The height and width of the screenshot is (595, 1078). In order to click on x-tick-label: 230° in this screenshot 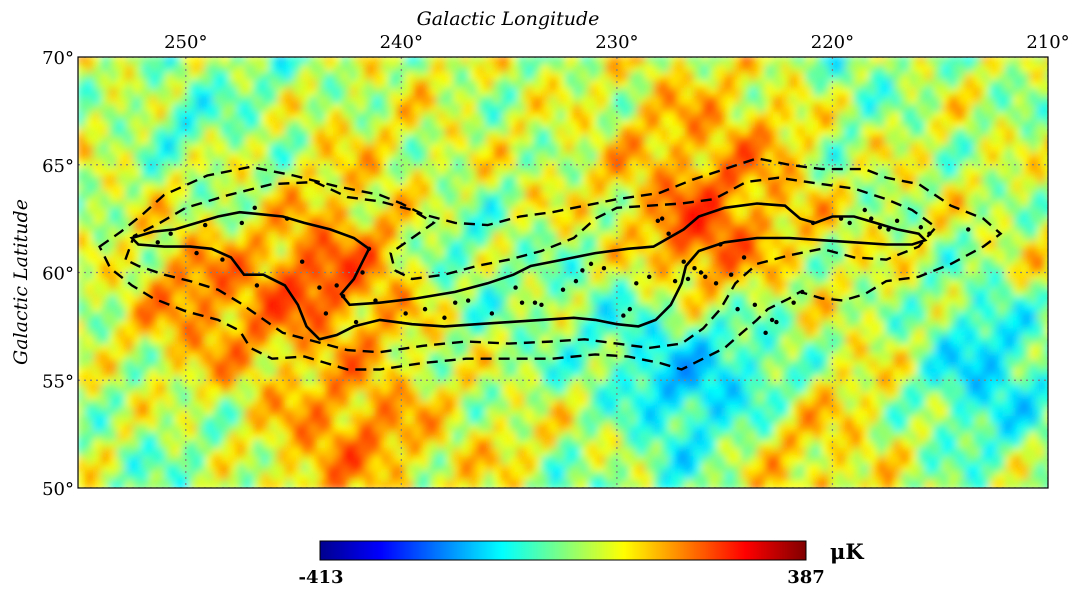, I will do `click(616, 42)`.